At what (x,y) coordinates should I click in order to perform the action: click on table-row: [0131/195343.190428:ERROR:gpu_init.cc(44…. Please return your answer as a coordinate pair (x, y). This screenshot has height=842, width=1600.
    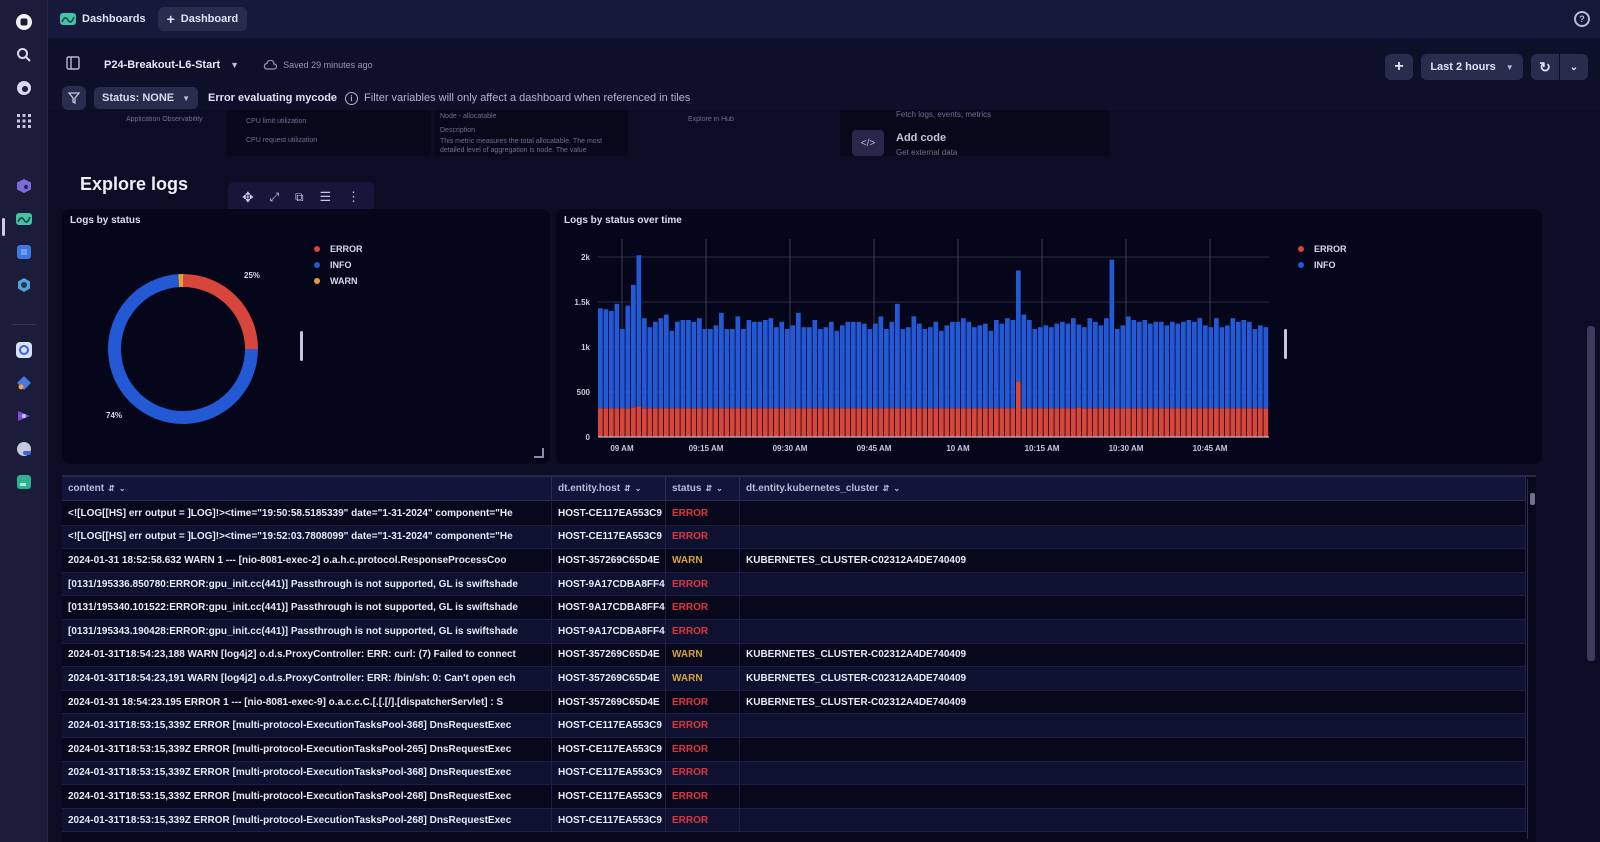
    Looking at the image, I should click on (794, 632).